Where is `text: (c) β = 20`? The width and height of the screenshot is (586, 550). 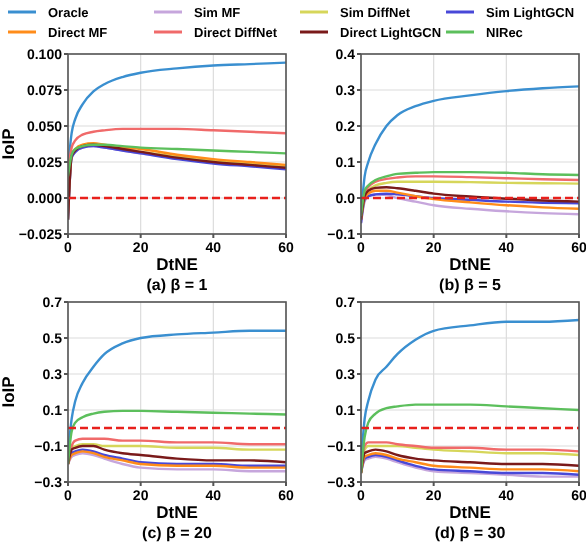 text: (c) β = 20 is located at coordinates (177, 533).